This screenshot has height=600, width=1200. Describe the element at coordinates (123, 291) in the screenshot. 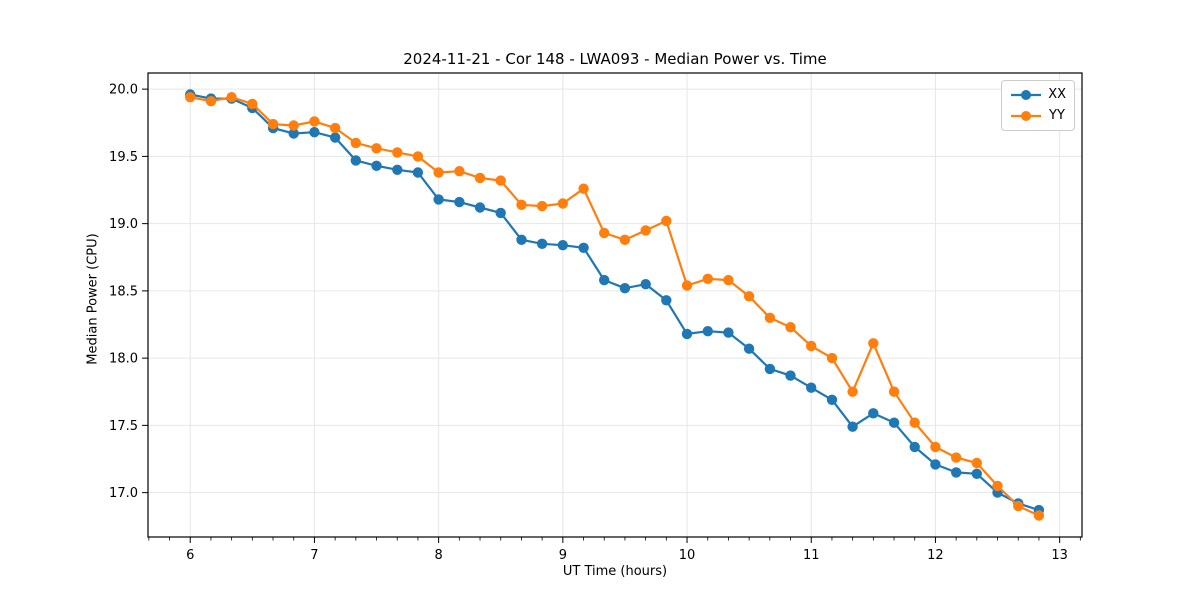

I see `y-tick-label: 18.5` at that location.